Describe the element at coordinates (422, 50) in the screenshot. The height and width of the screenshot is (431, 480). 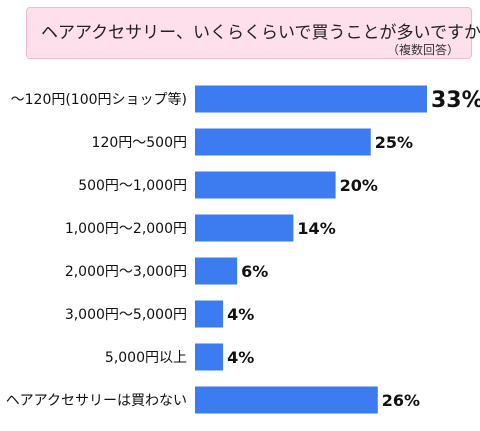
I see `chart-subtitle: （複数回答）` at that location.